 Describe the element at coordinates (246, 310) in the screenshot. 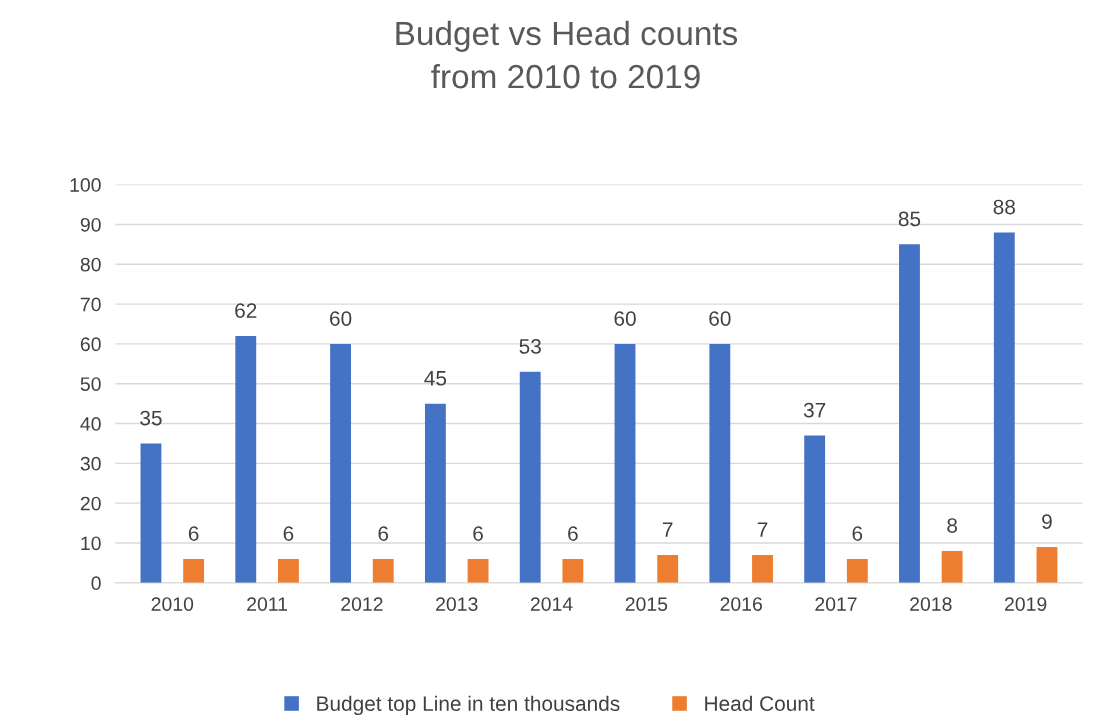

I see `data-label: 62` at that location.